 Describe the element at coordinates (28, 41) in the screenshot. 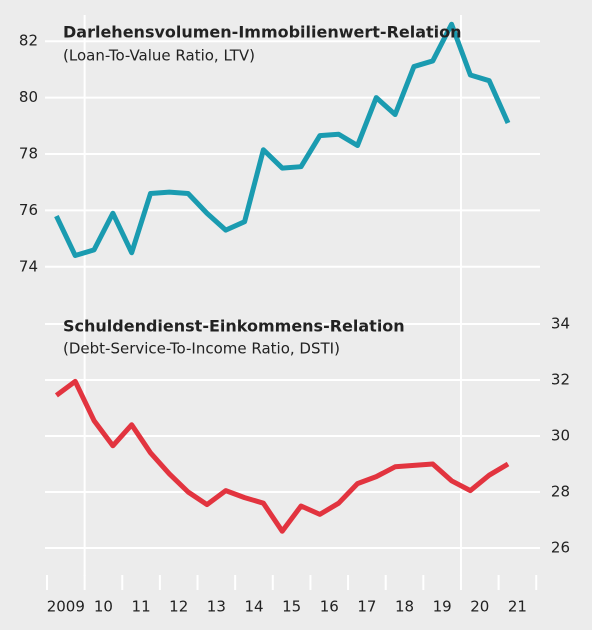

I see `y-tick-label: 82` at that location.